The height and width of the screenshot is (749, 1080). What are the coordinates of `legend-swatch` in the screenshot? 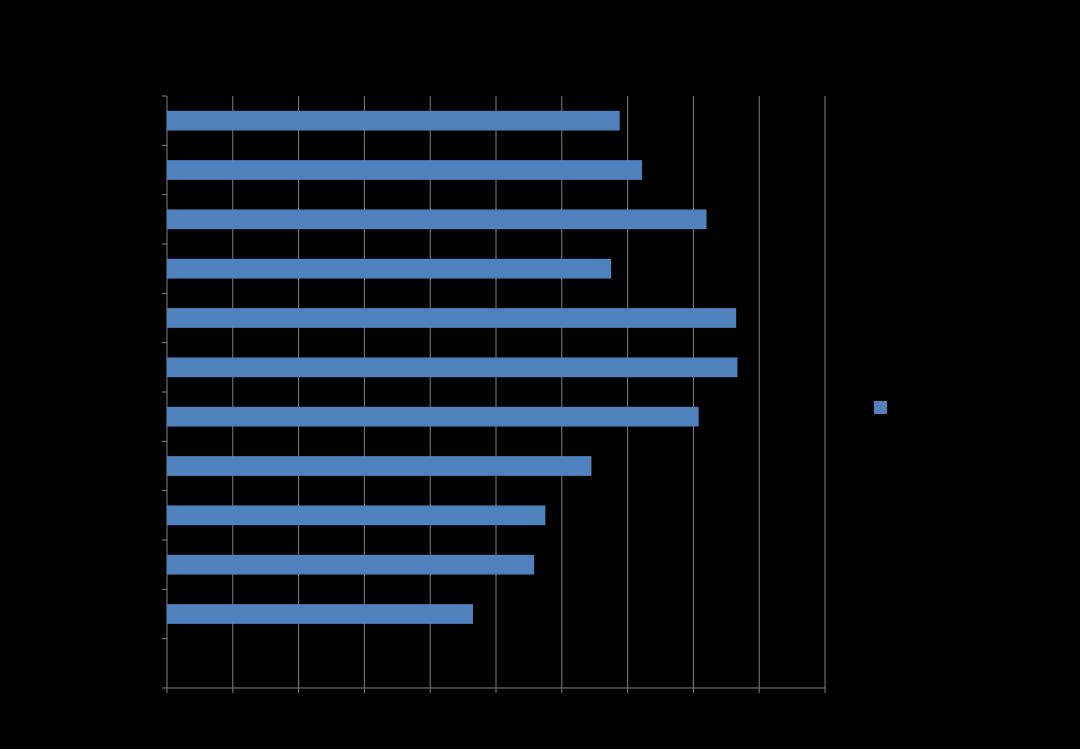 It's located at (880, 407).